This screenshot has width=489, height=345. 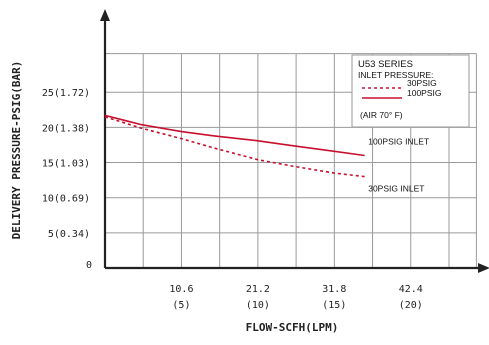 I want to click on x-tick-label: 42.4, so click(x=411, y=289).